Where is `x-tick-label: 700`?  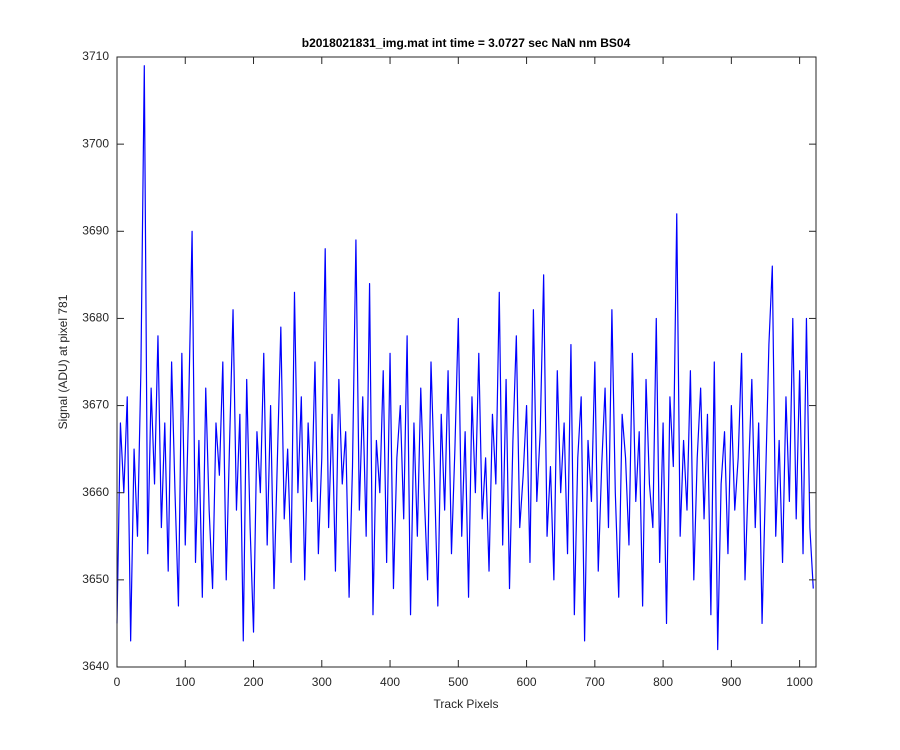 x-tick-label: 700 is located at coordinates (595, 682).